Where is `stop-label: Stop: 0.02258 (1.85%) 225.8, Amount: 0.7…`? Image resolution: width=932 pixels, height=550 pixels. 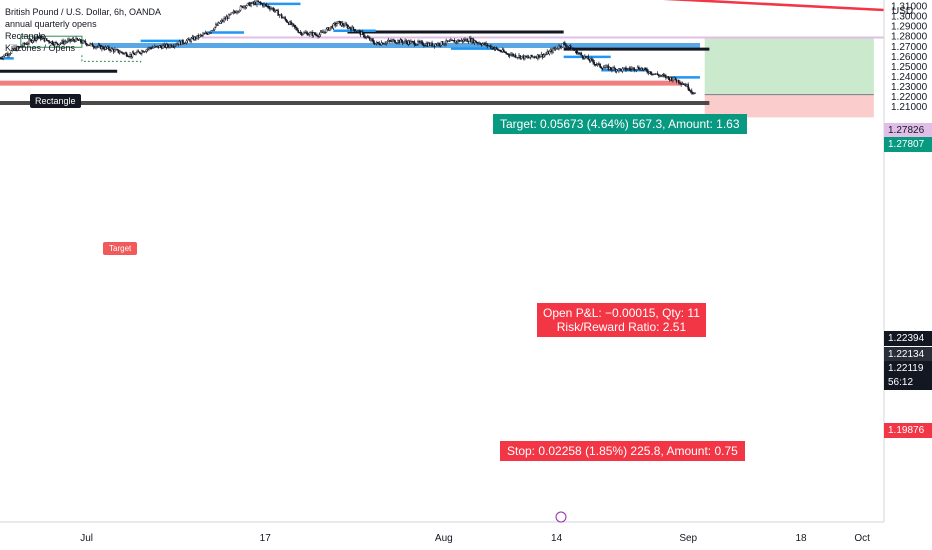
stop-label: Stop: 0.02258 (1.85%) 225.8, Amount: 0.7… is located at coordinates (622, 451).